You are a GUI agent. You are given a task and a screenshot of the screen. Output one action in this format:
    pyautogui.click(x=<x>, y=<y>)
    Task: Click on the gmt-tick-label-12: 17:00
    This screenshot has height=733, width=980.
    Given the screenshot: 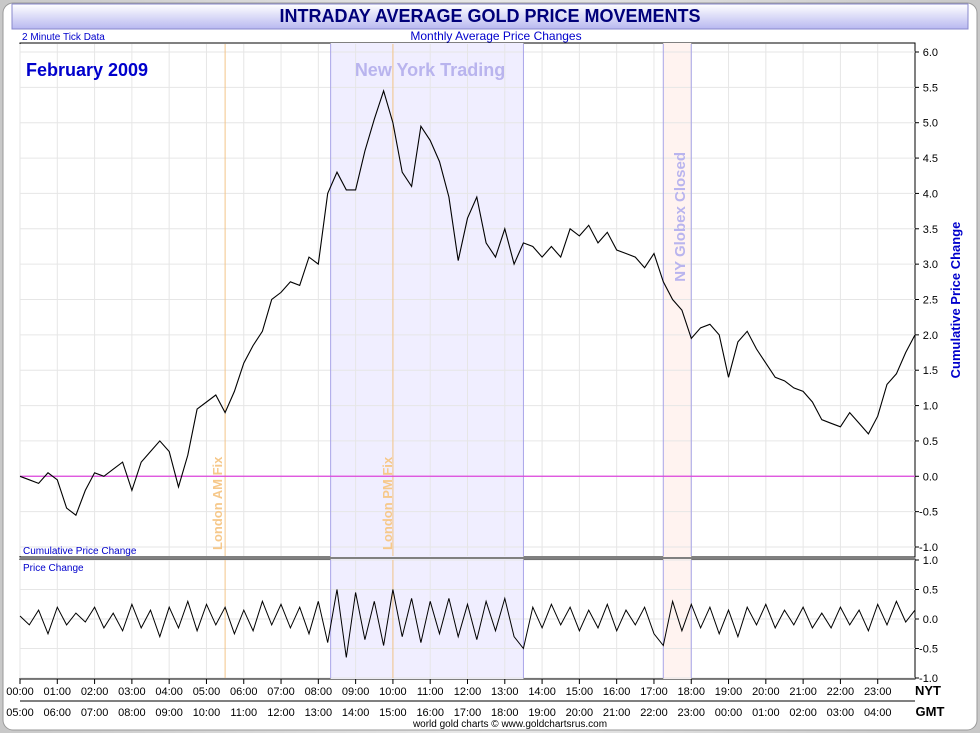 What is the action you would take?
    pyautogui.click(x=468, y=713)
    